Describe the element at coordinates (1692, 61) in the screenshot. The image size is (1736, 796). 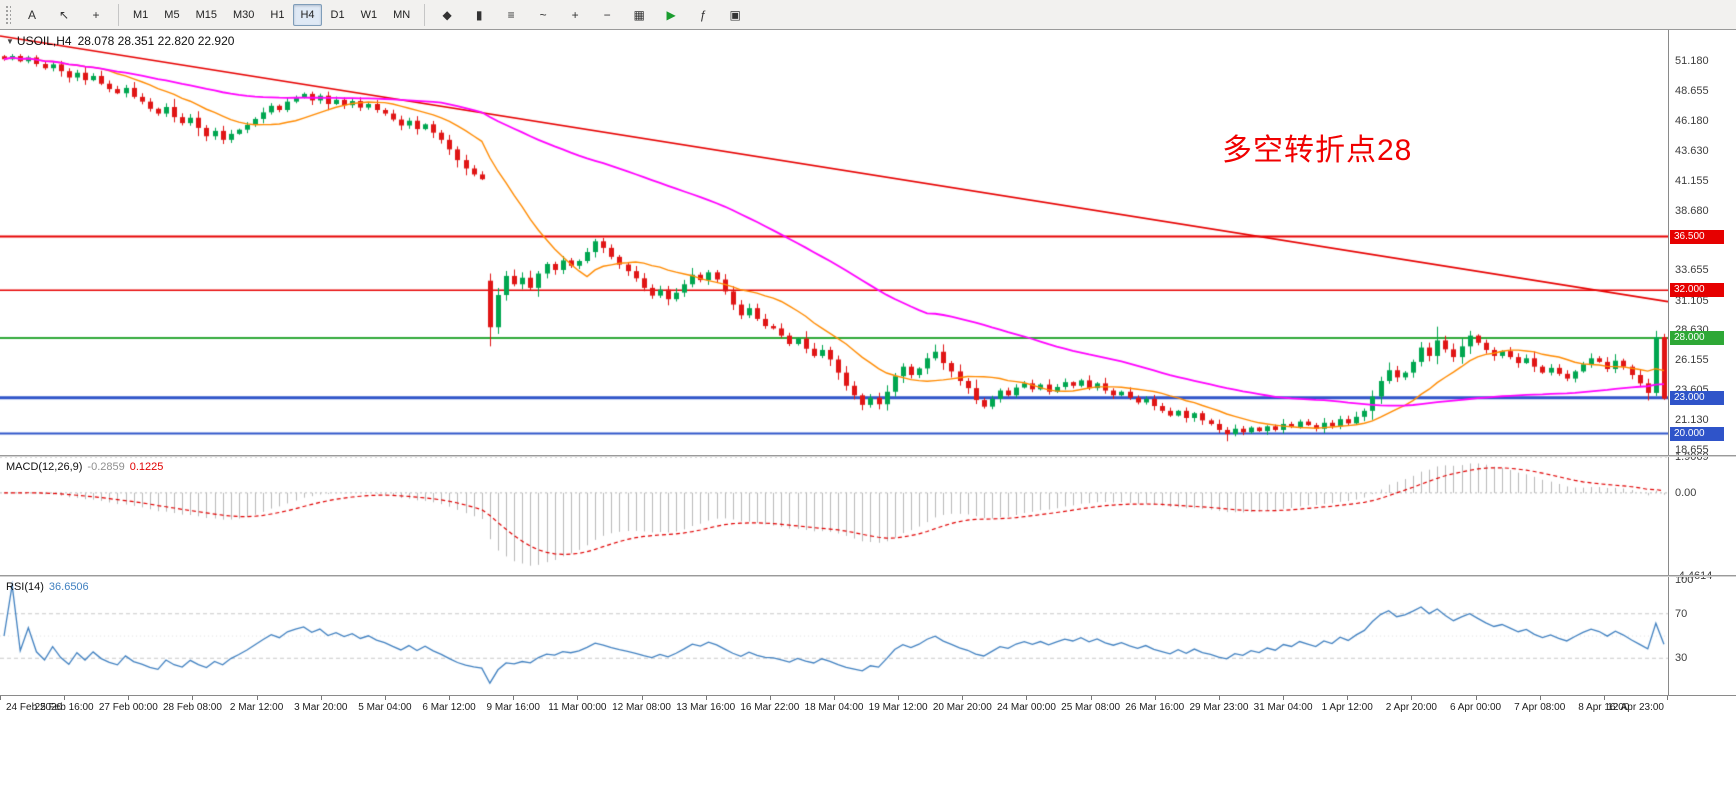
I see `price-tick-label: 51.180` at that location.